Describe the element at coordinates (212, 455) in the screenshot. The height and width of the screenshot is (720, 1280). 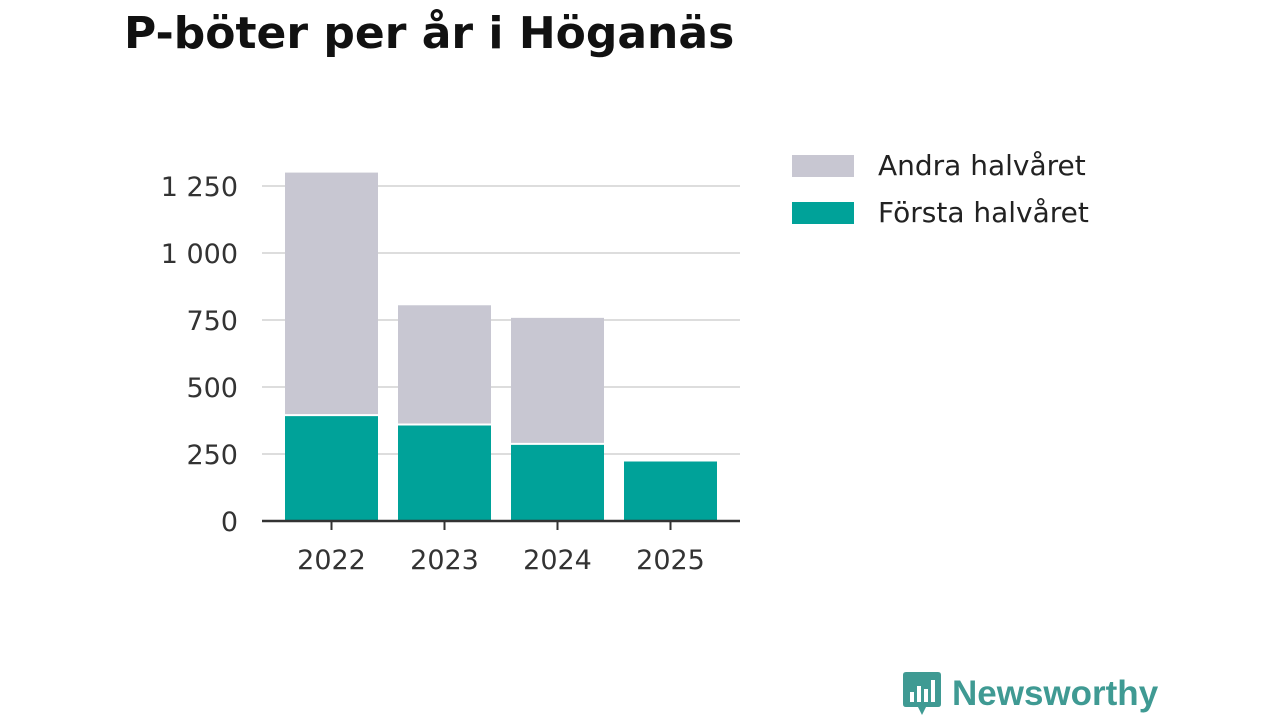
I see `y-tick-label: 250` at that location.